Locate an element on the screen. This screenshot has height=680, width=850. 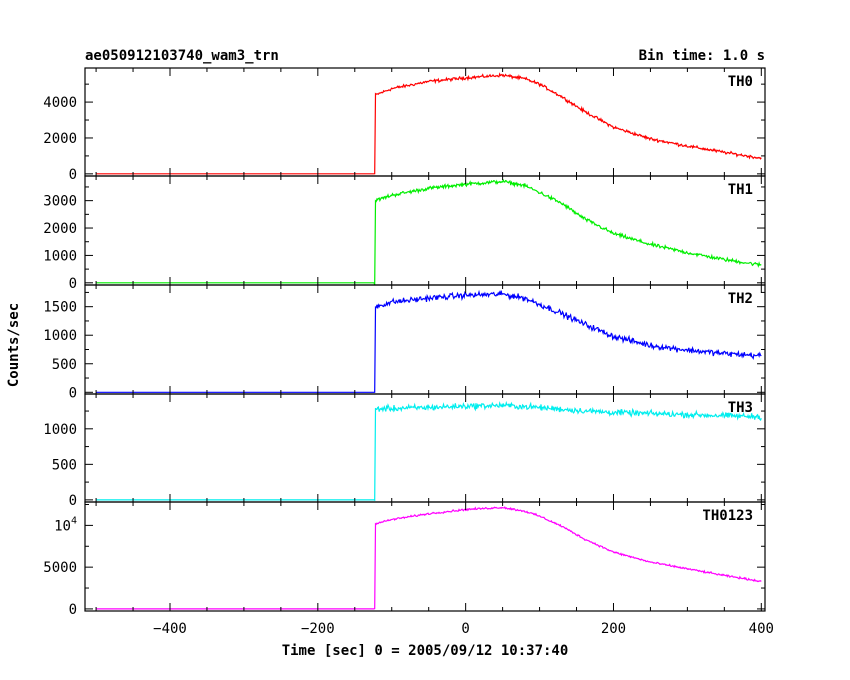
series-line-th1 is located at coordinates (429, 231).